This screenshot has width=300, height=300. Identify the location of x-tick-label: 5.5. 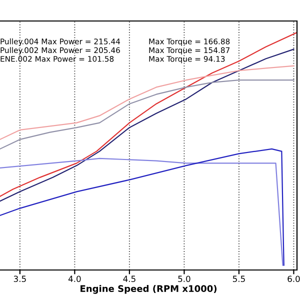
(238, 279).